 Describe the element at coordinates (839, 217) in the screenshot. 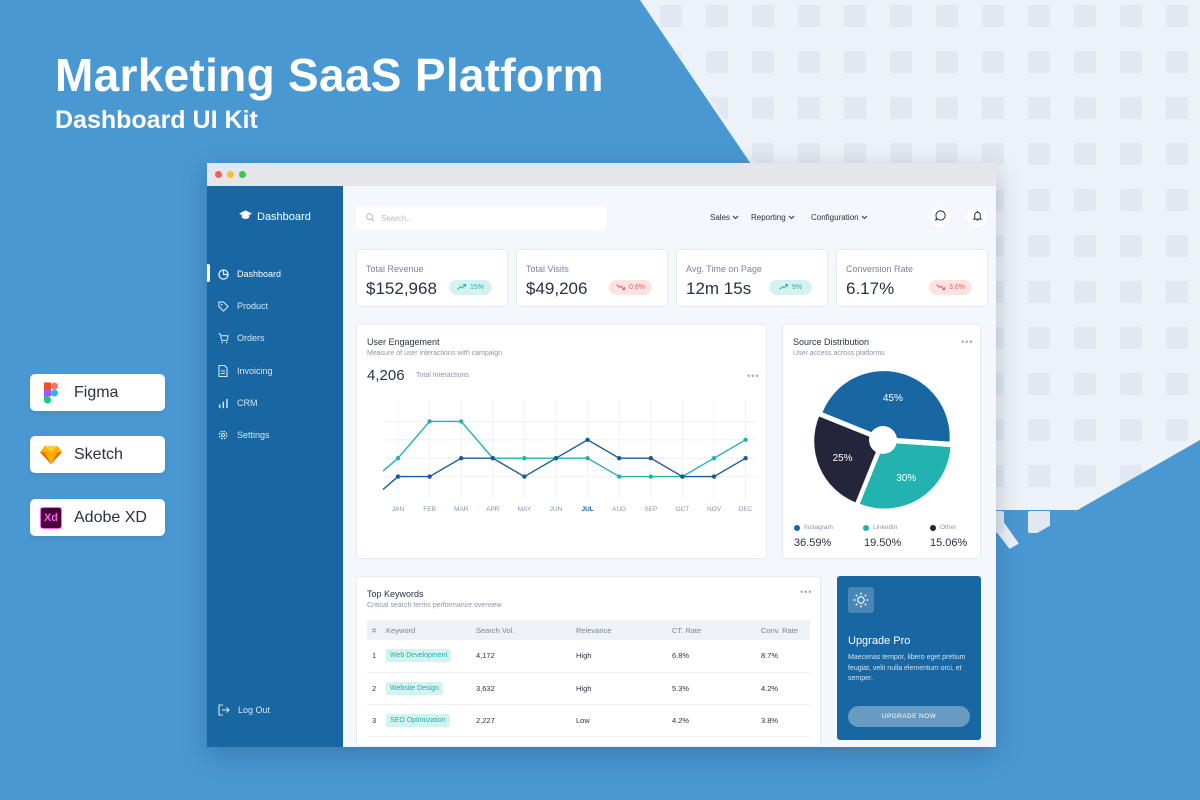

I see `menu-configuration: Configuration` at that location.